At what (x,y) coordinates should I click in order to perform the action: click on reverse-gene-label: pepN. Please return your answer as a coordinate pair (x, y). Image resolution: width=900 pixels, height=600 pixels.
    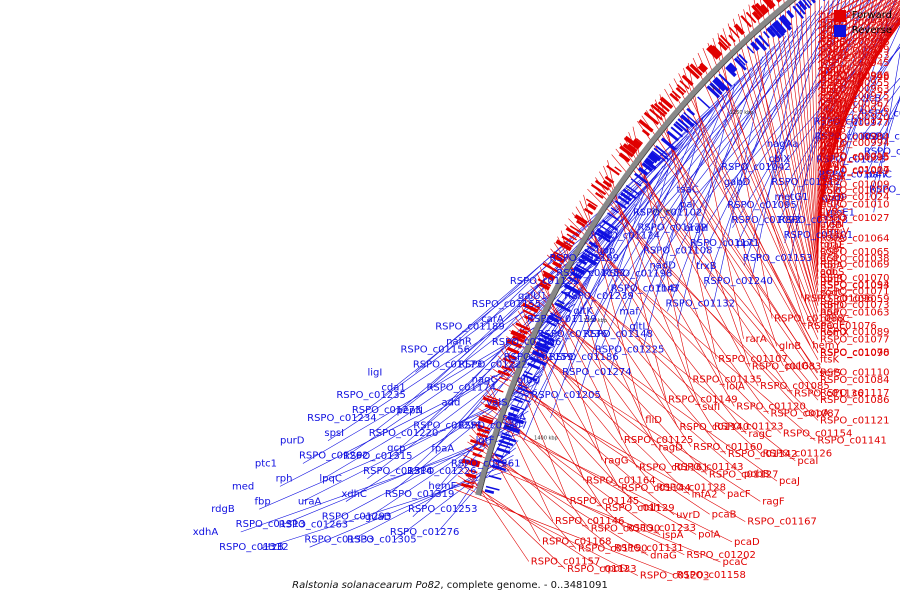
    Looking at the image, I should click on (410, 410).